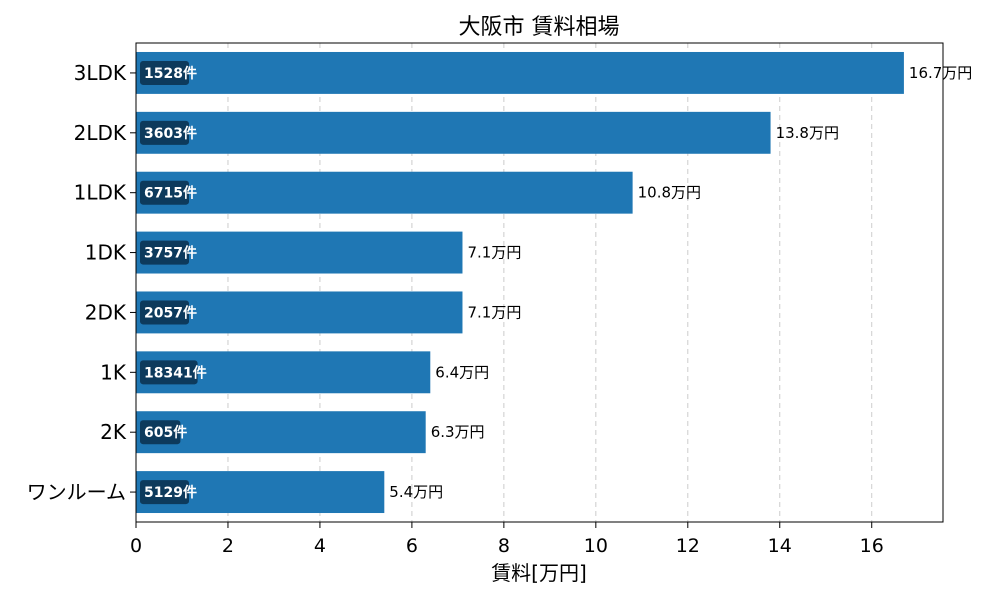 Image resolution: width=1000 pixels, height=605 pixels. Describe the element at coordinates (170, 253) in the screenshot. I see `count-label: 3757件` at that location.